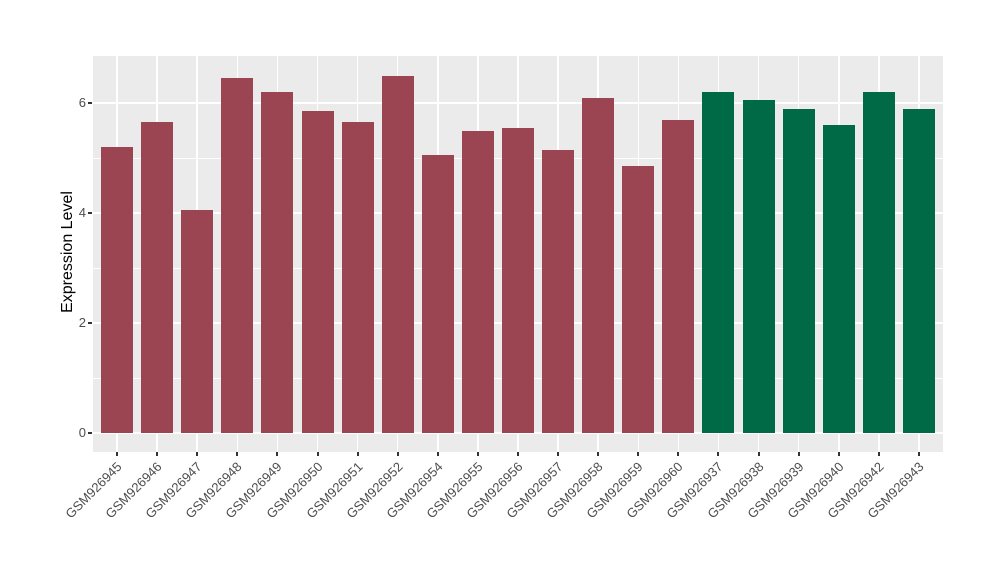 Image resolution: width=1000 pixels, height=580 pixels. Describe the element at coordinates (518, 280) in the screenshot. I see `bar-GSM926956` at that location.